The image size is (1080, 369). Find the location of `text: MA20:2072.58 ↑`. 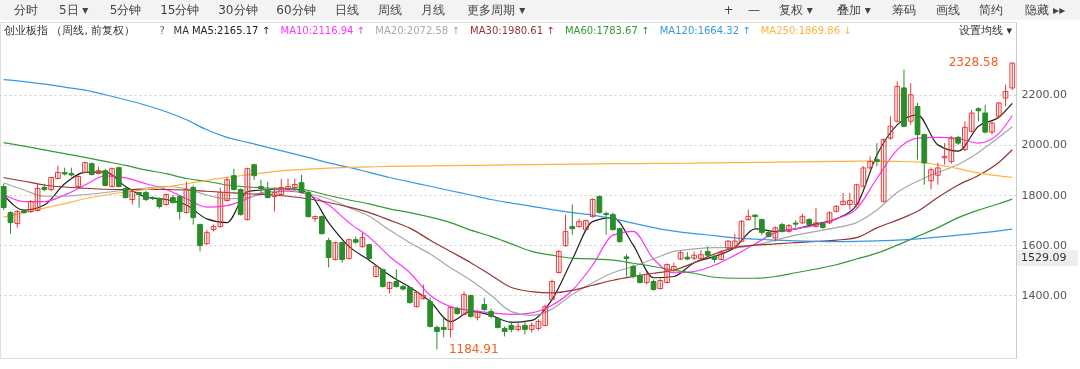

text: MA20:2072.58 ↑ is located at coordinates (417, 30).